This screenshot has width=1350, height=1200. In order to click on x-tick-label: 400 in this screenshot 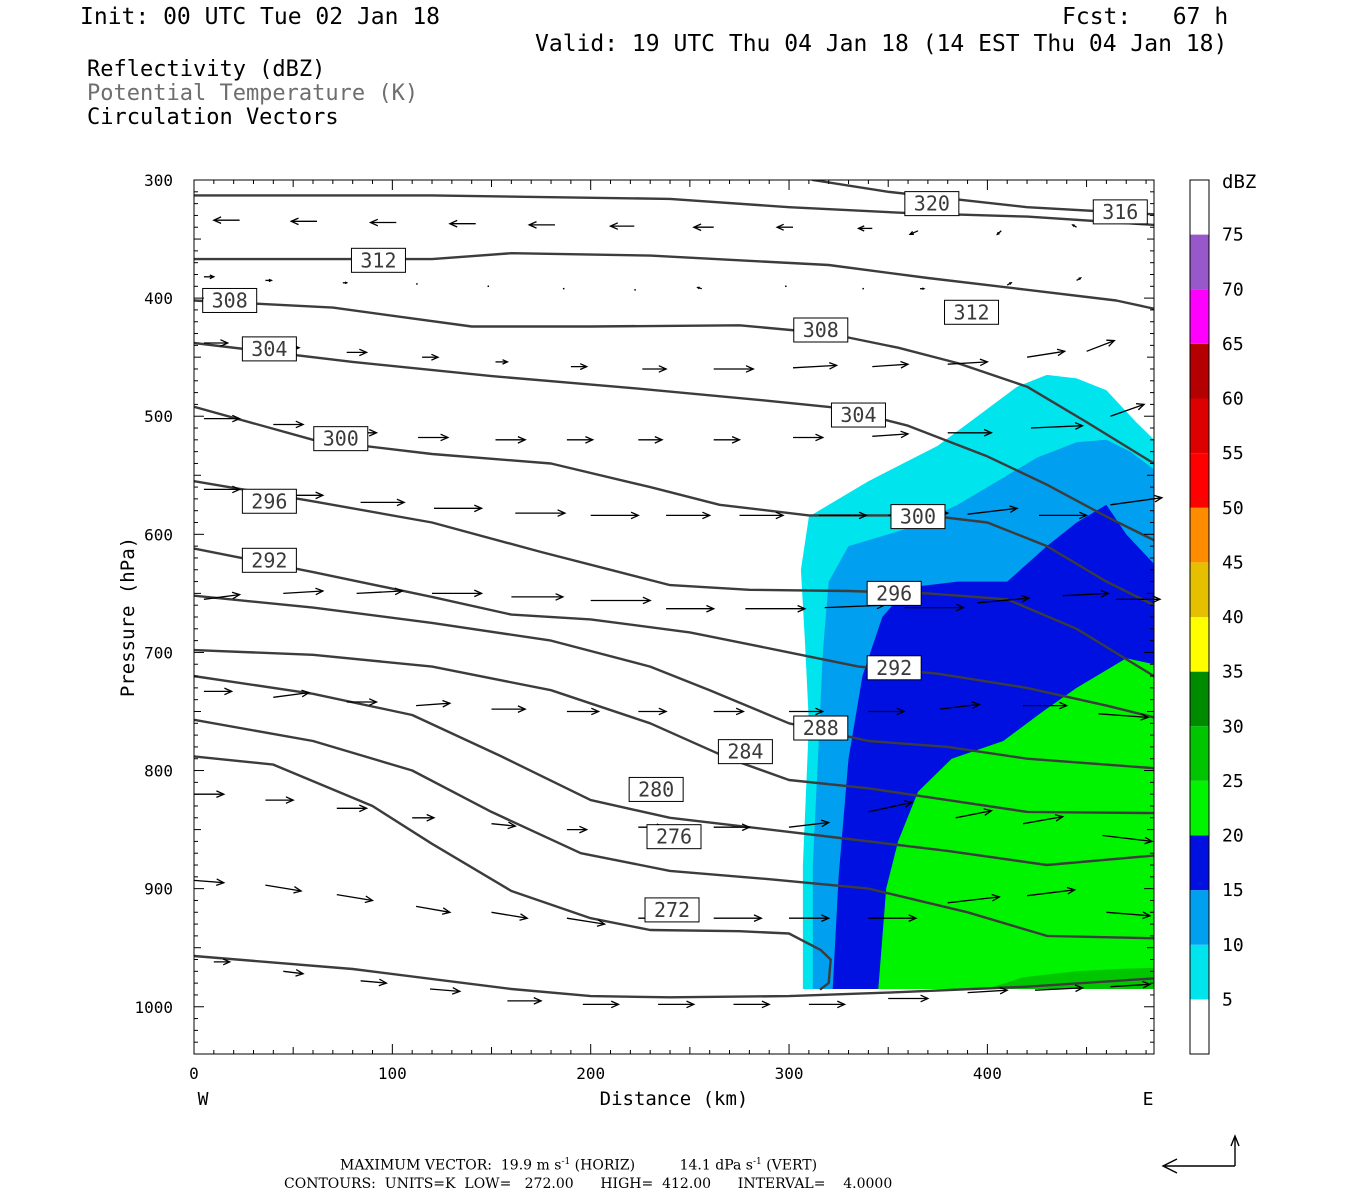, I will do `click(987, 1073)`.